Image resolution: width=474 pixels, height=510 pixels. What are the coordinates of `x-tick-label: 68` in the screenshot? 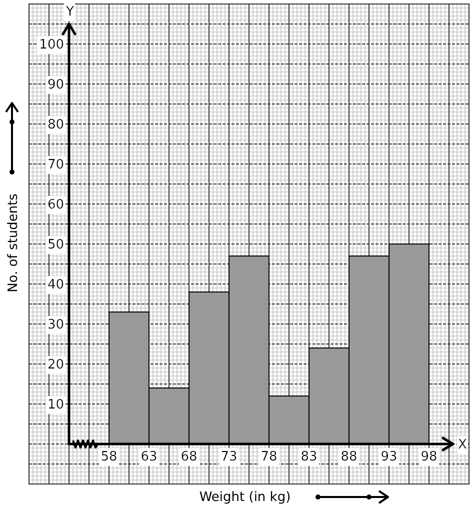 It's located at (189, 457).